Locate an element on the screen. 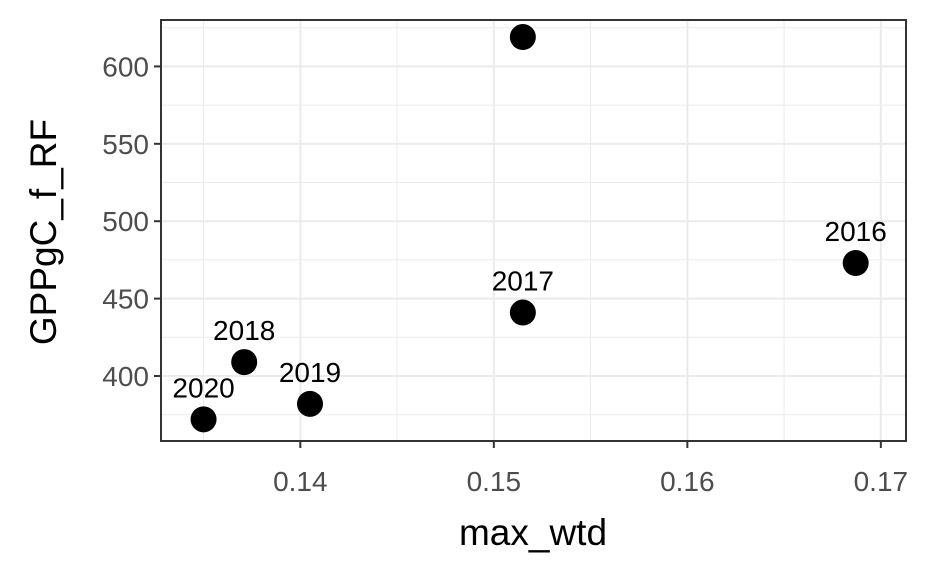  point-label: 2017 is located at coordinates (523, 281).